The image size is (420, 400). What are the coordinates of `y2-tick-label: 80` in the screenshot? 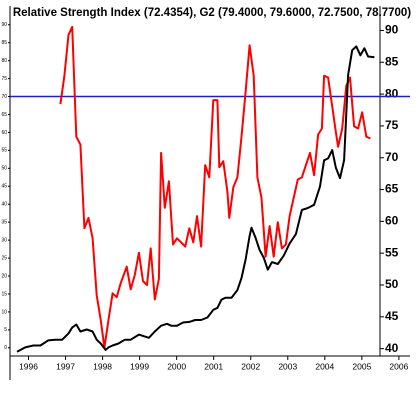 It's located at (392, 93).